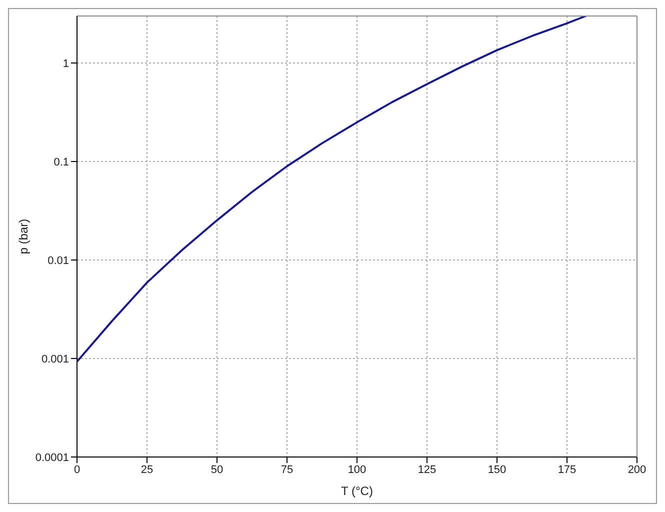  I want to click on x-tick-label: 0, so click(77, 470).